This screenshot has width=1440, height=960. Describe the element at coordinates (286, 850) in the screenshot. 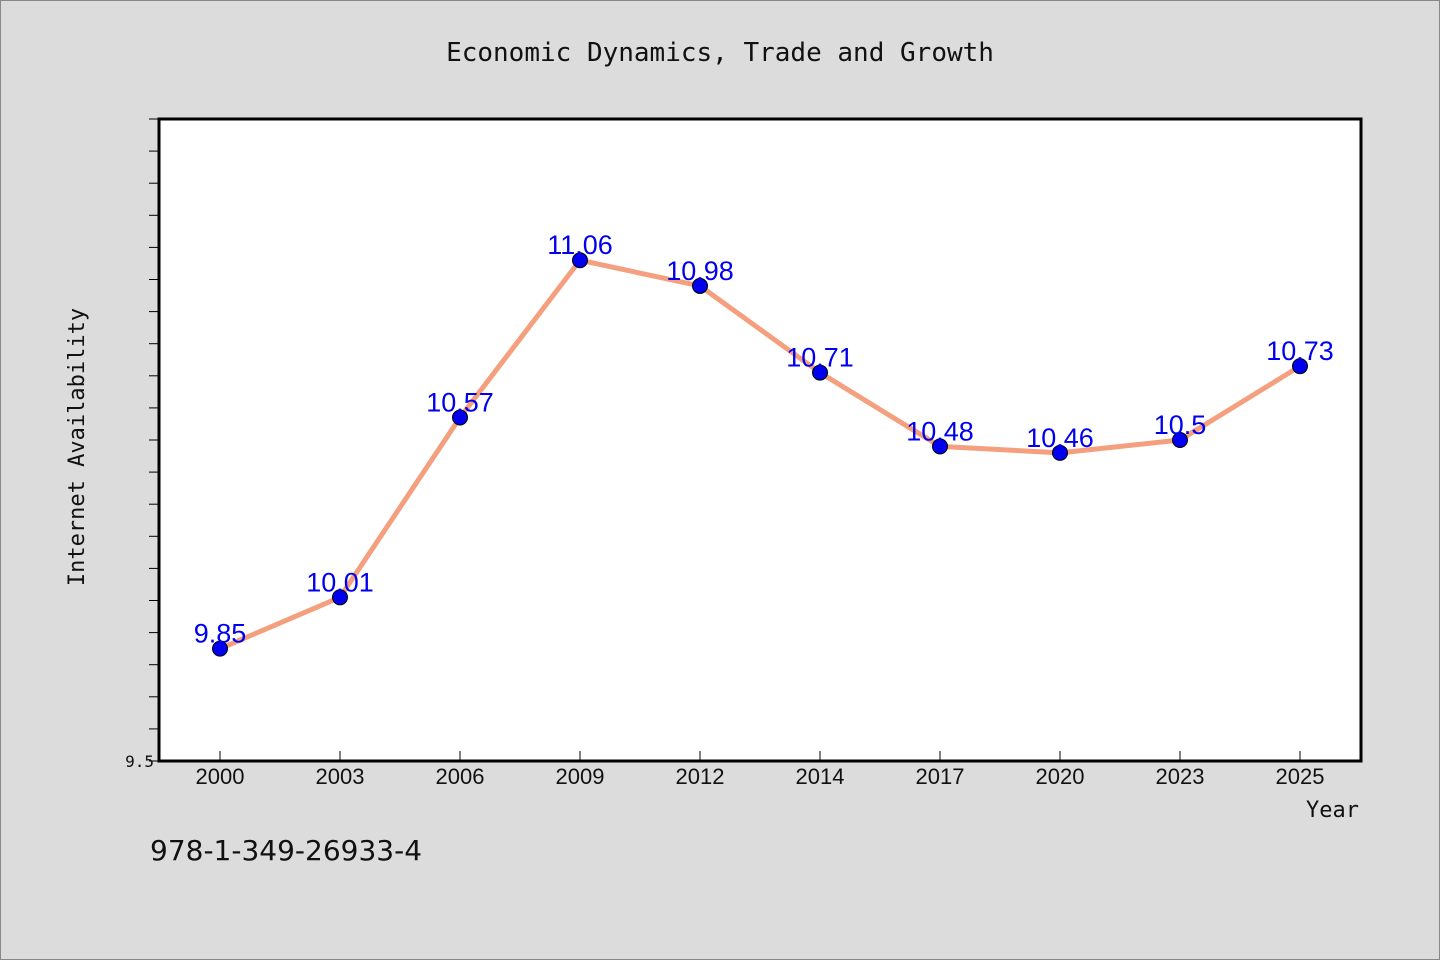

I see `isbn-text: 978-1-349-26933-4` at that location.